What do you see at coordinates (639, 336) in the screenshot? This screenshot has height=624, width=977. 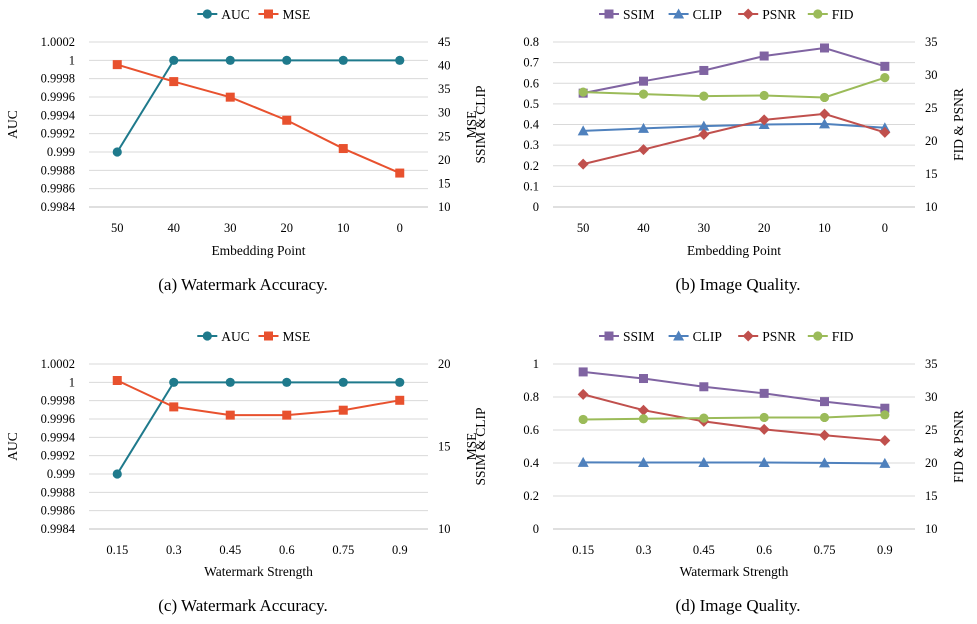 I see `legend-label-ssim: SSIM` at bounding box center [639, 336].